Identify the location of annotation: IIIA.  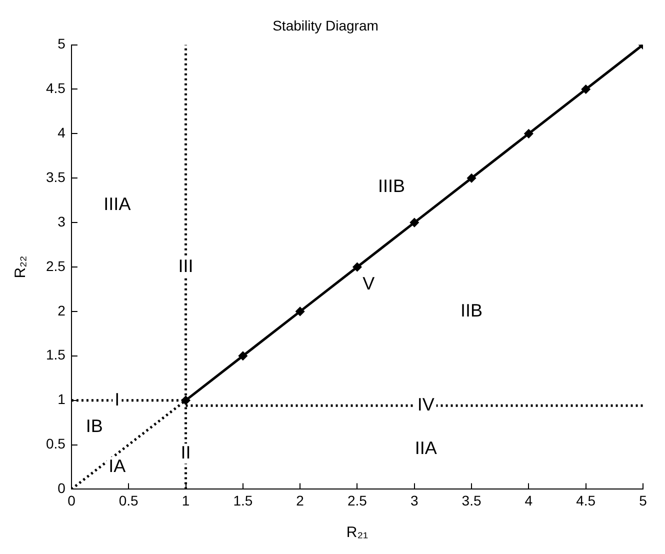
(117, 204).